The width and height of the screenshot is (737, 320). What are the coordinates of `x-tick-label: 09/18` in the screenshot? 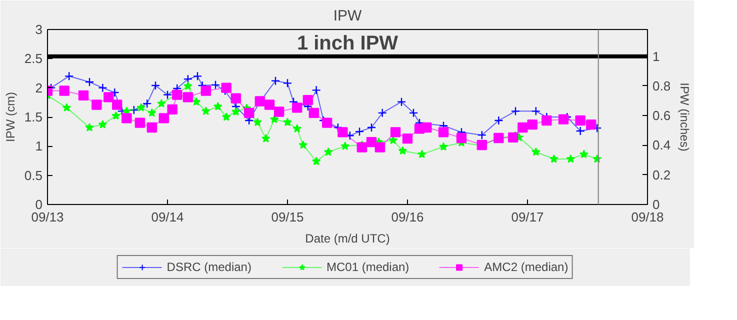 It's located at (647, 217).